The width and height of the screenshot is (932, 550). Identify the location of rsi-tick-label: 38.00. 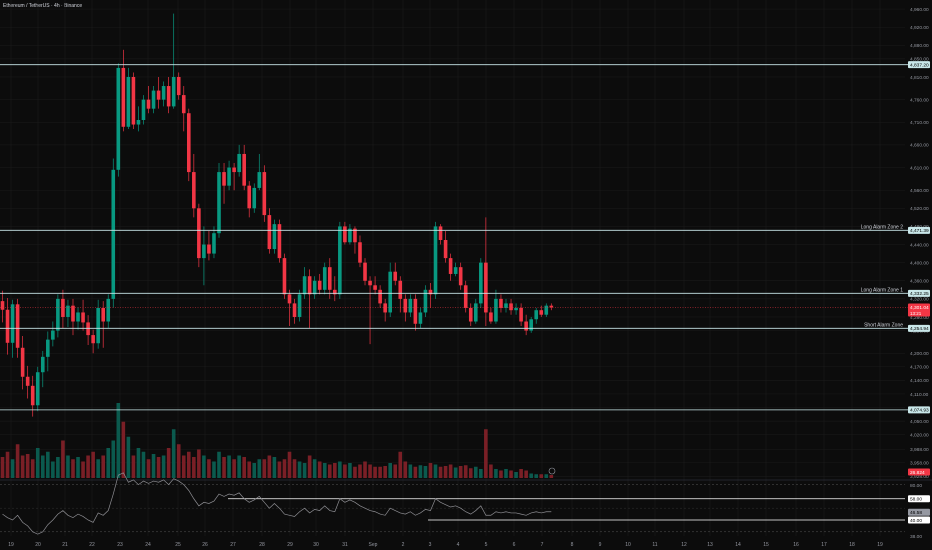
(916, 537).